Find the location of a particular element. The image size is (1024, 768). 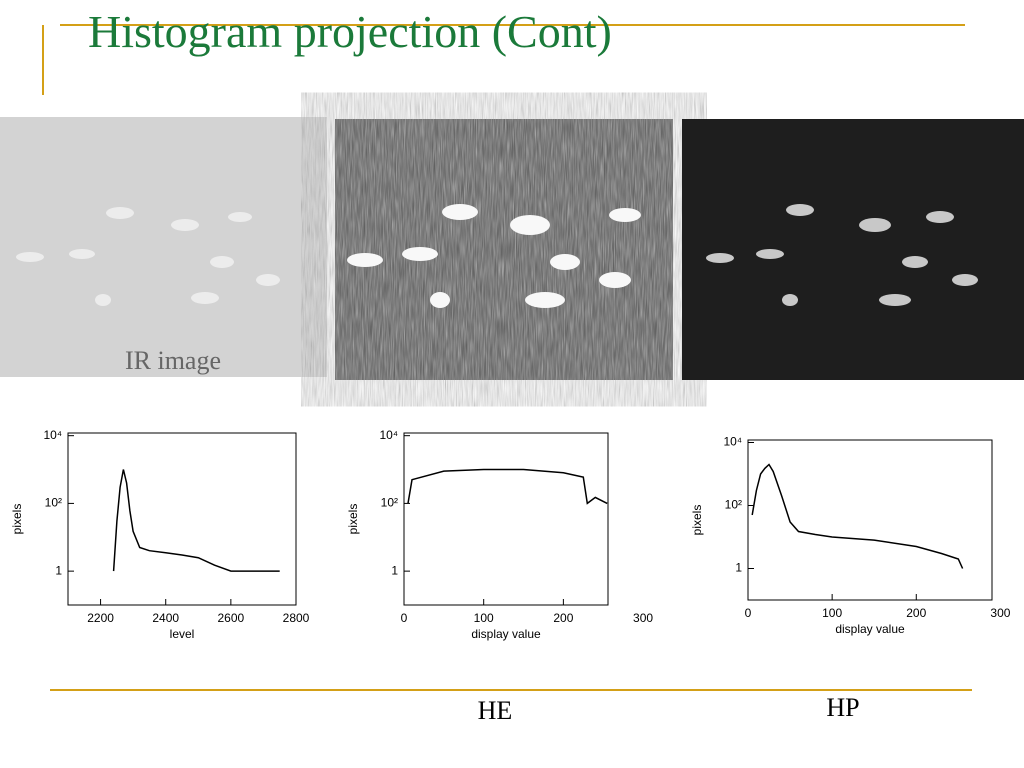

he-image-texture is located at coordinates (504, 249).